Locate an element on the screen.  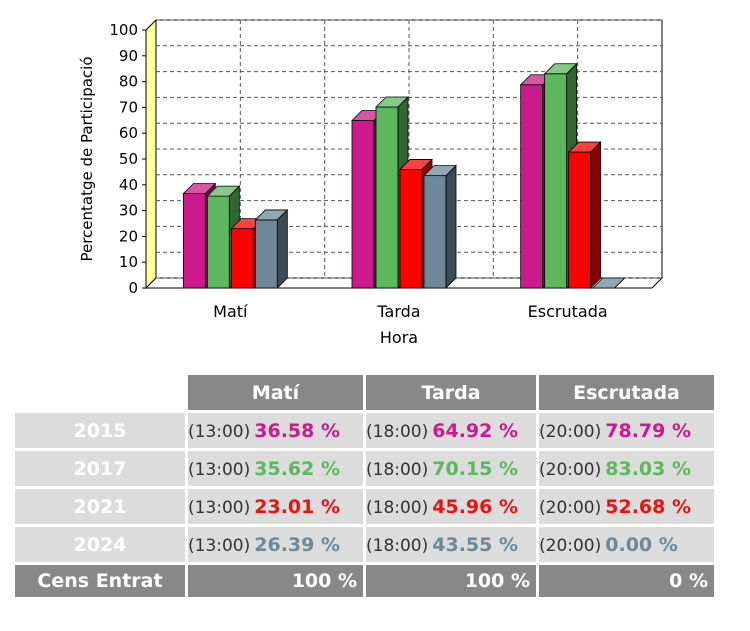
cell-percentage: 43.55 % is located at coordinates (475, 544).